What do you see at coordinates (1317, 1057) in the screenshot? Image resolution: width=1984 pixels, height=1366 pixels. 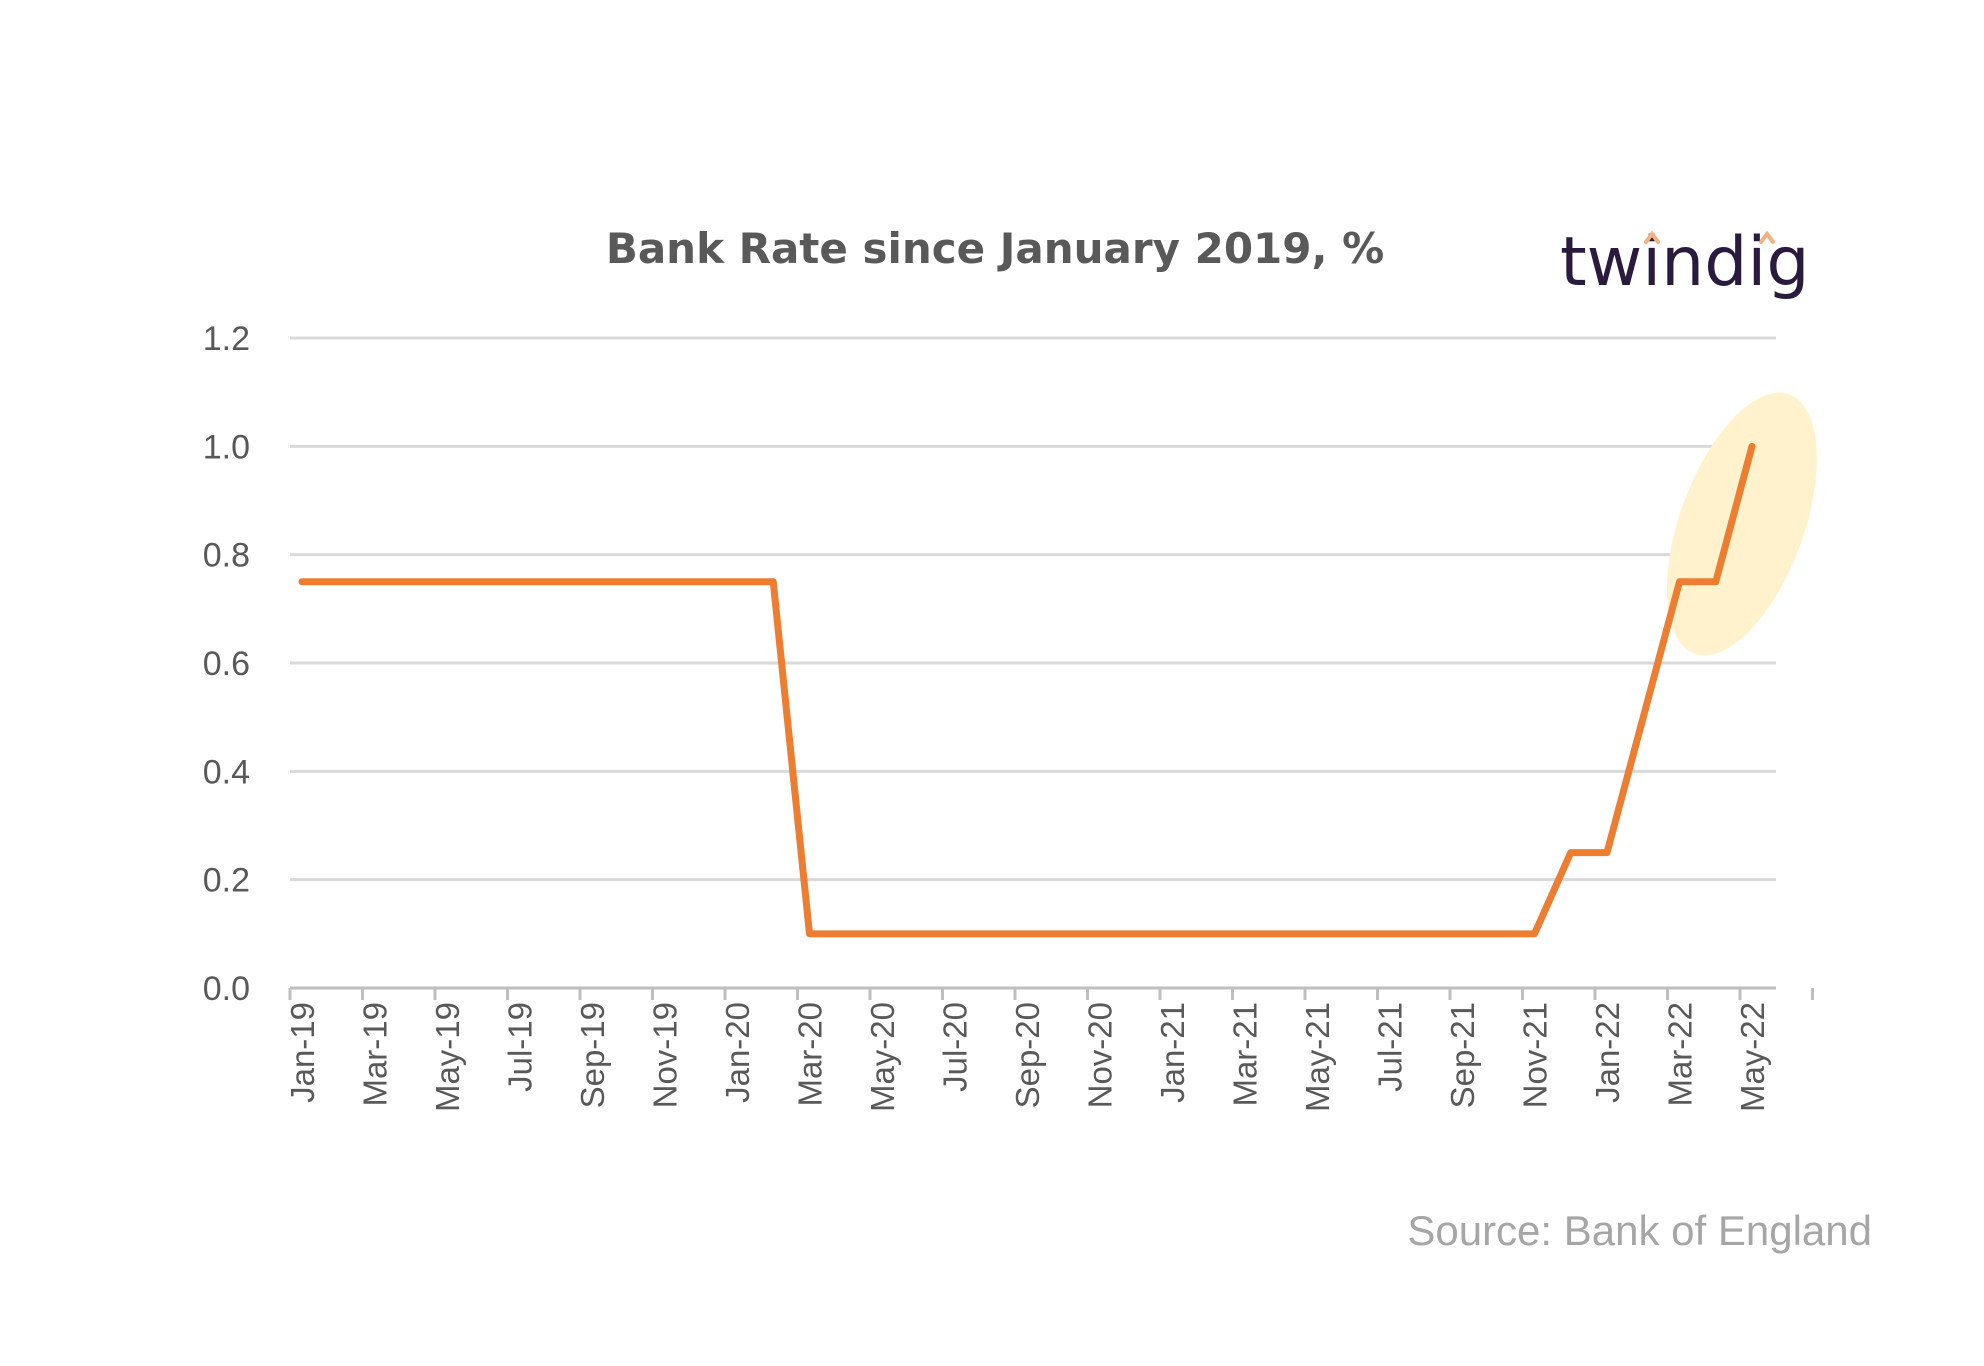 I see `x-tick-label: May-21` at bounding box center [1317, 1057].